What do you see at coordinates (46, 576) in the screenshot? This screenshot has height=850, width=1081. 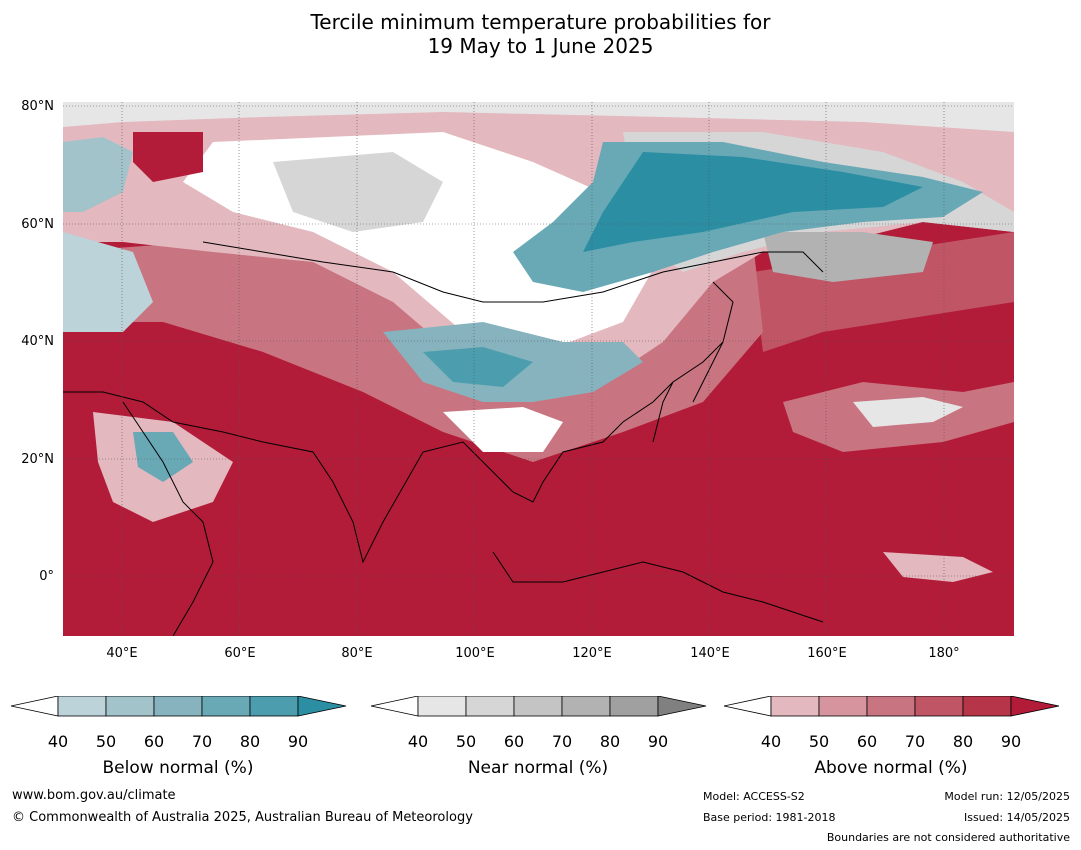 I see `lat-label-0: 0°` at bounding box center [46, 576].